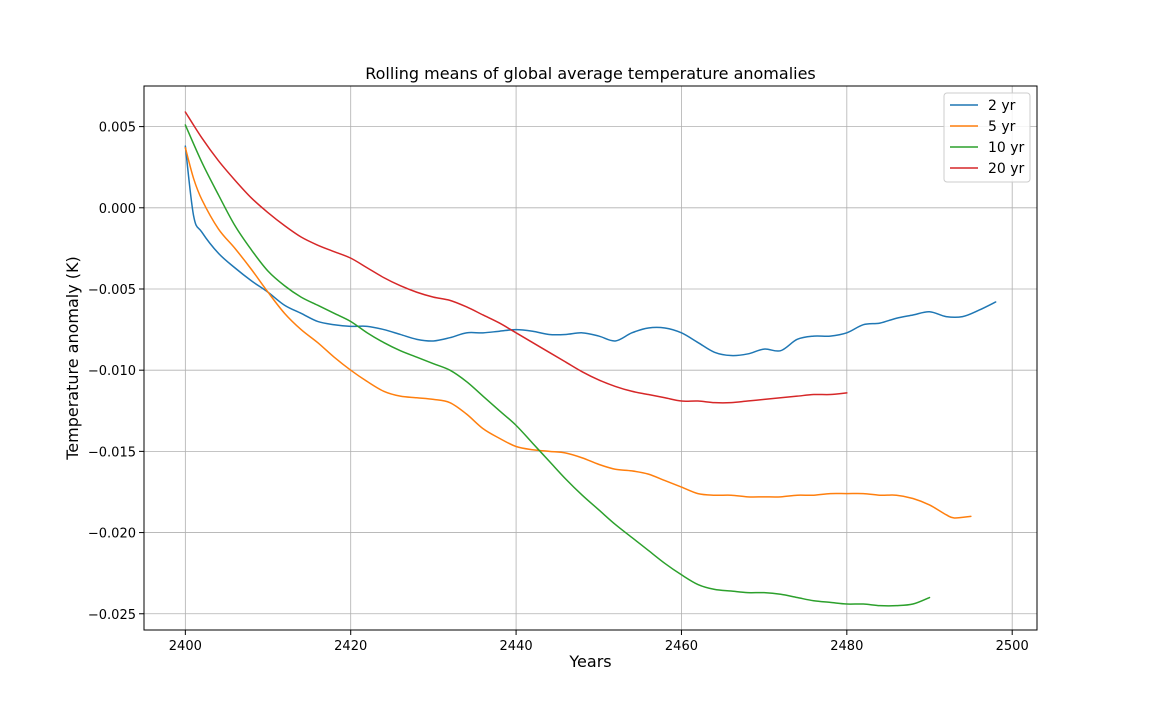 Image resolution: width=1152 pixels, height=720 pixels. I want to click on x-tick-label: 2440, so click(516, 646).